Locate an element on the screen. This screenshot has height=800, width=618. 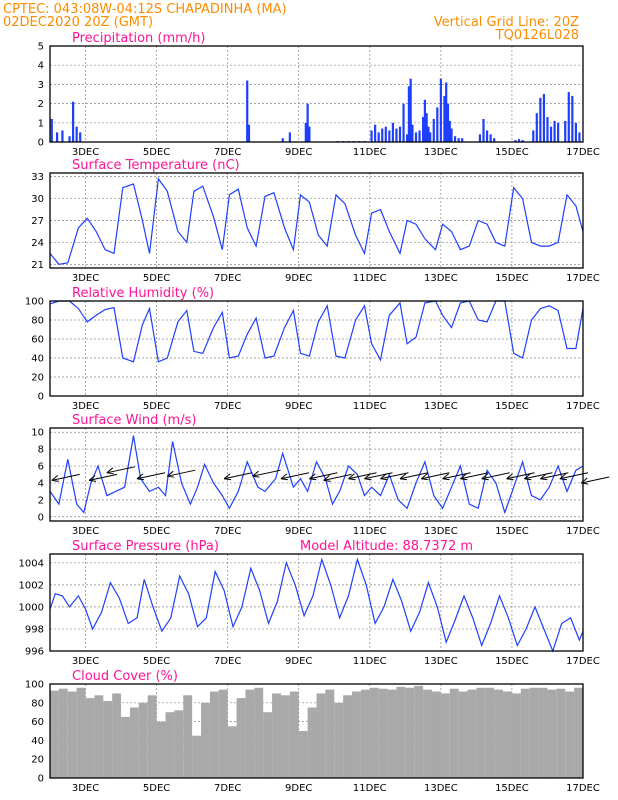
y-tick-label: 33 is located at coordinates (37, 177).